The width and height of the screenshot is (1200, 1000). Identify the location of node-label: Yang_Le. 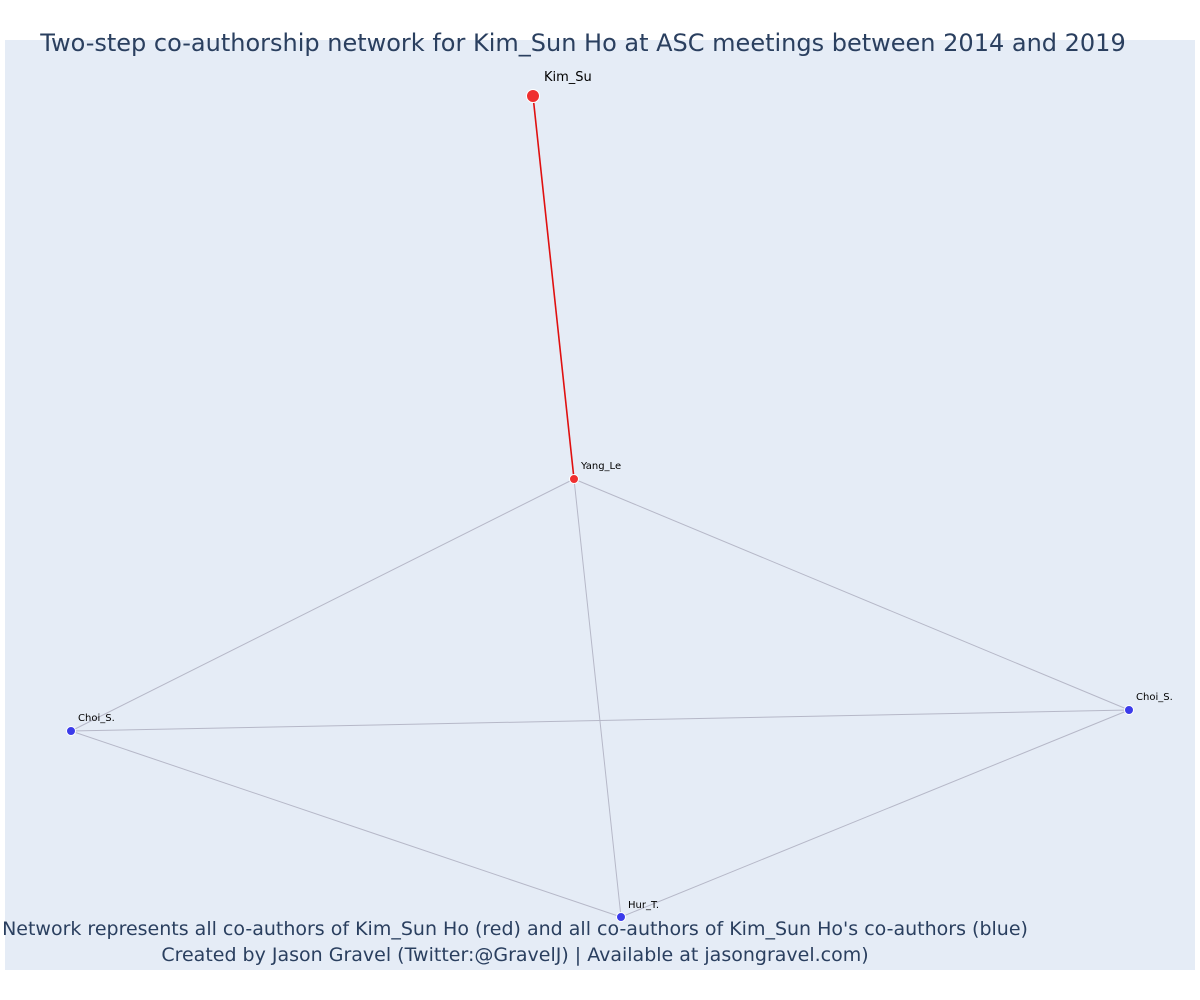
(600, 466).